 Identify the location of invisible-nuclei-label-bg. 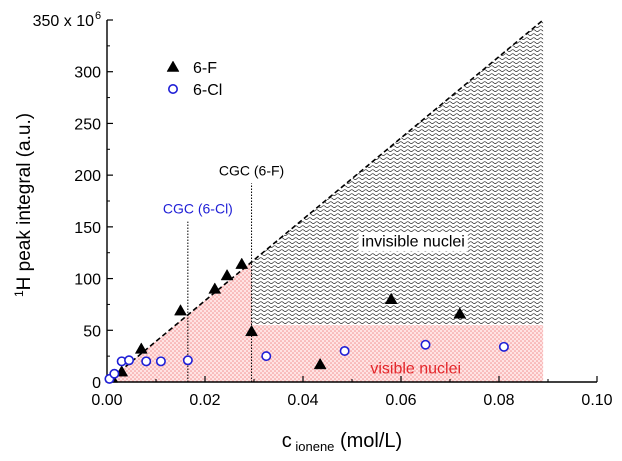
(413, 242).